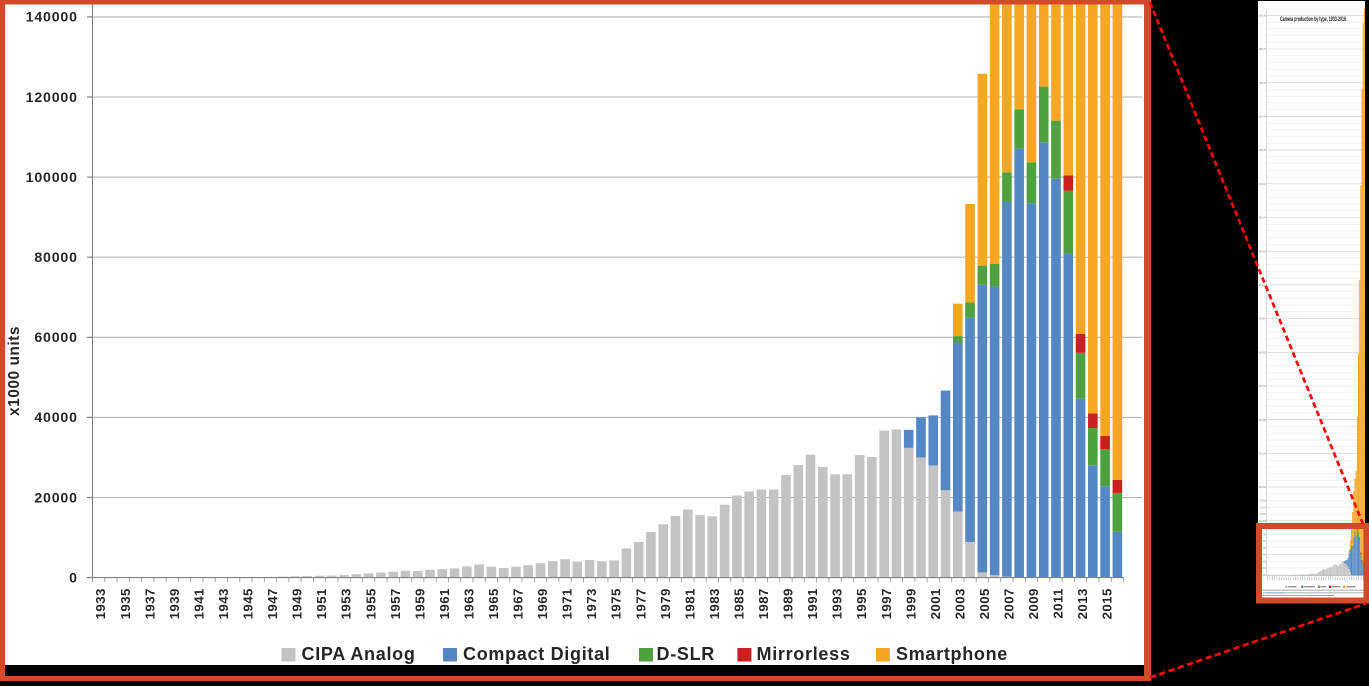 The image size is (1369, 686). Describe the element at coordinates (984, 603) in the screenshot. I see `svg-text: 2005` at that location.